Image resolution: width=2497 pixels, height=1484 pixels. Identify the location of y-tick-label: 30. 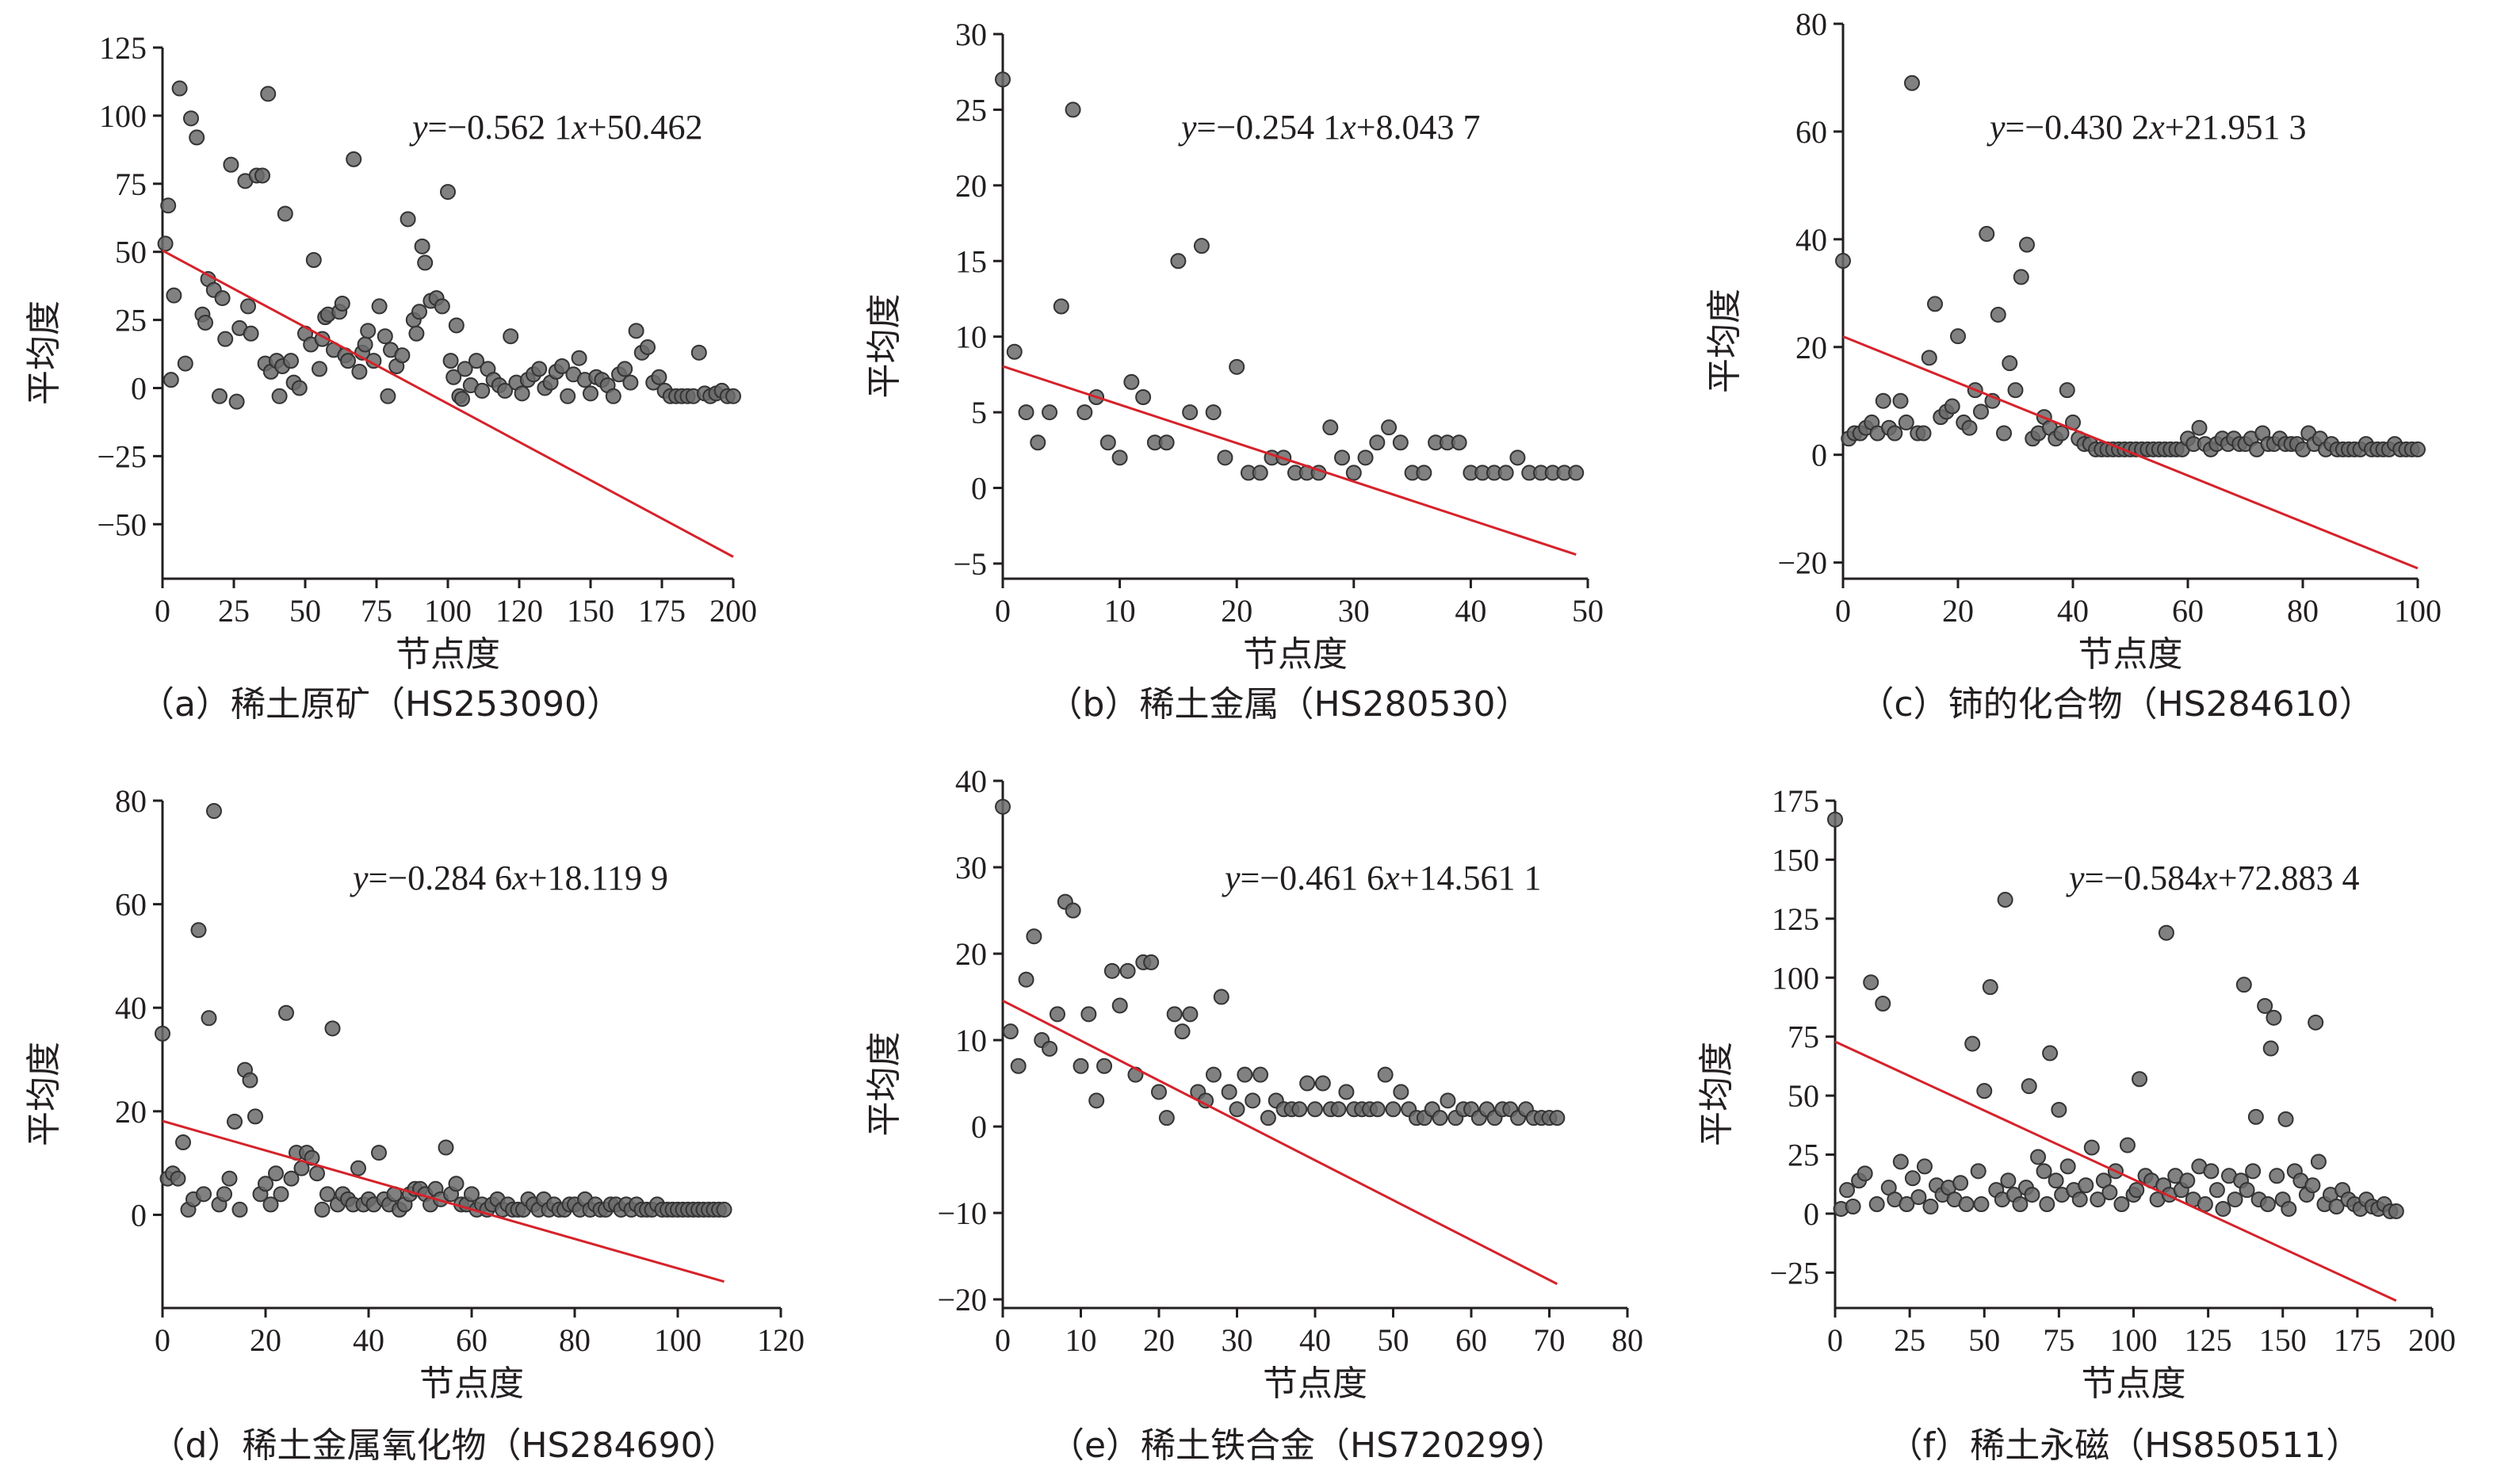
(971, 34).